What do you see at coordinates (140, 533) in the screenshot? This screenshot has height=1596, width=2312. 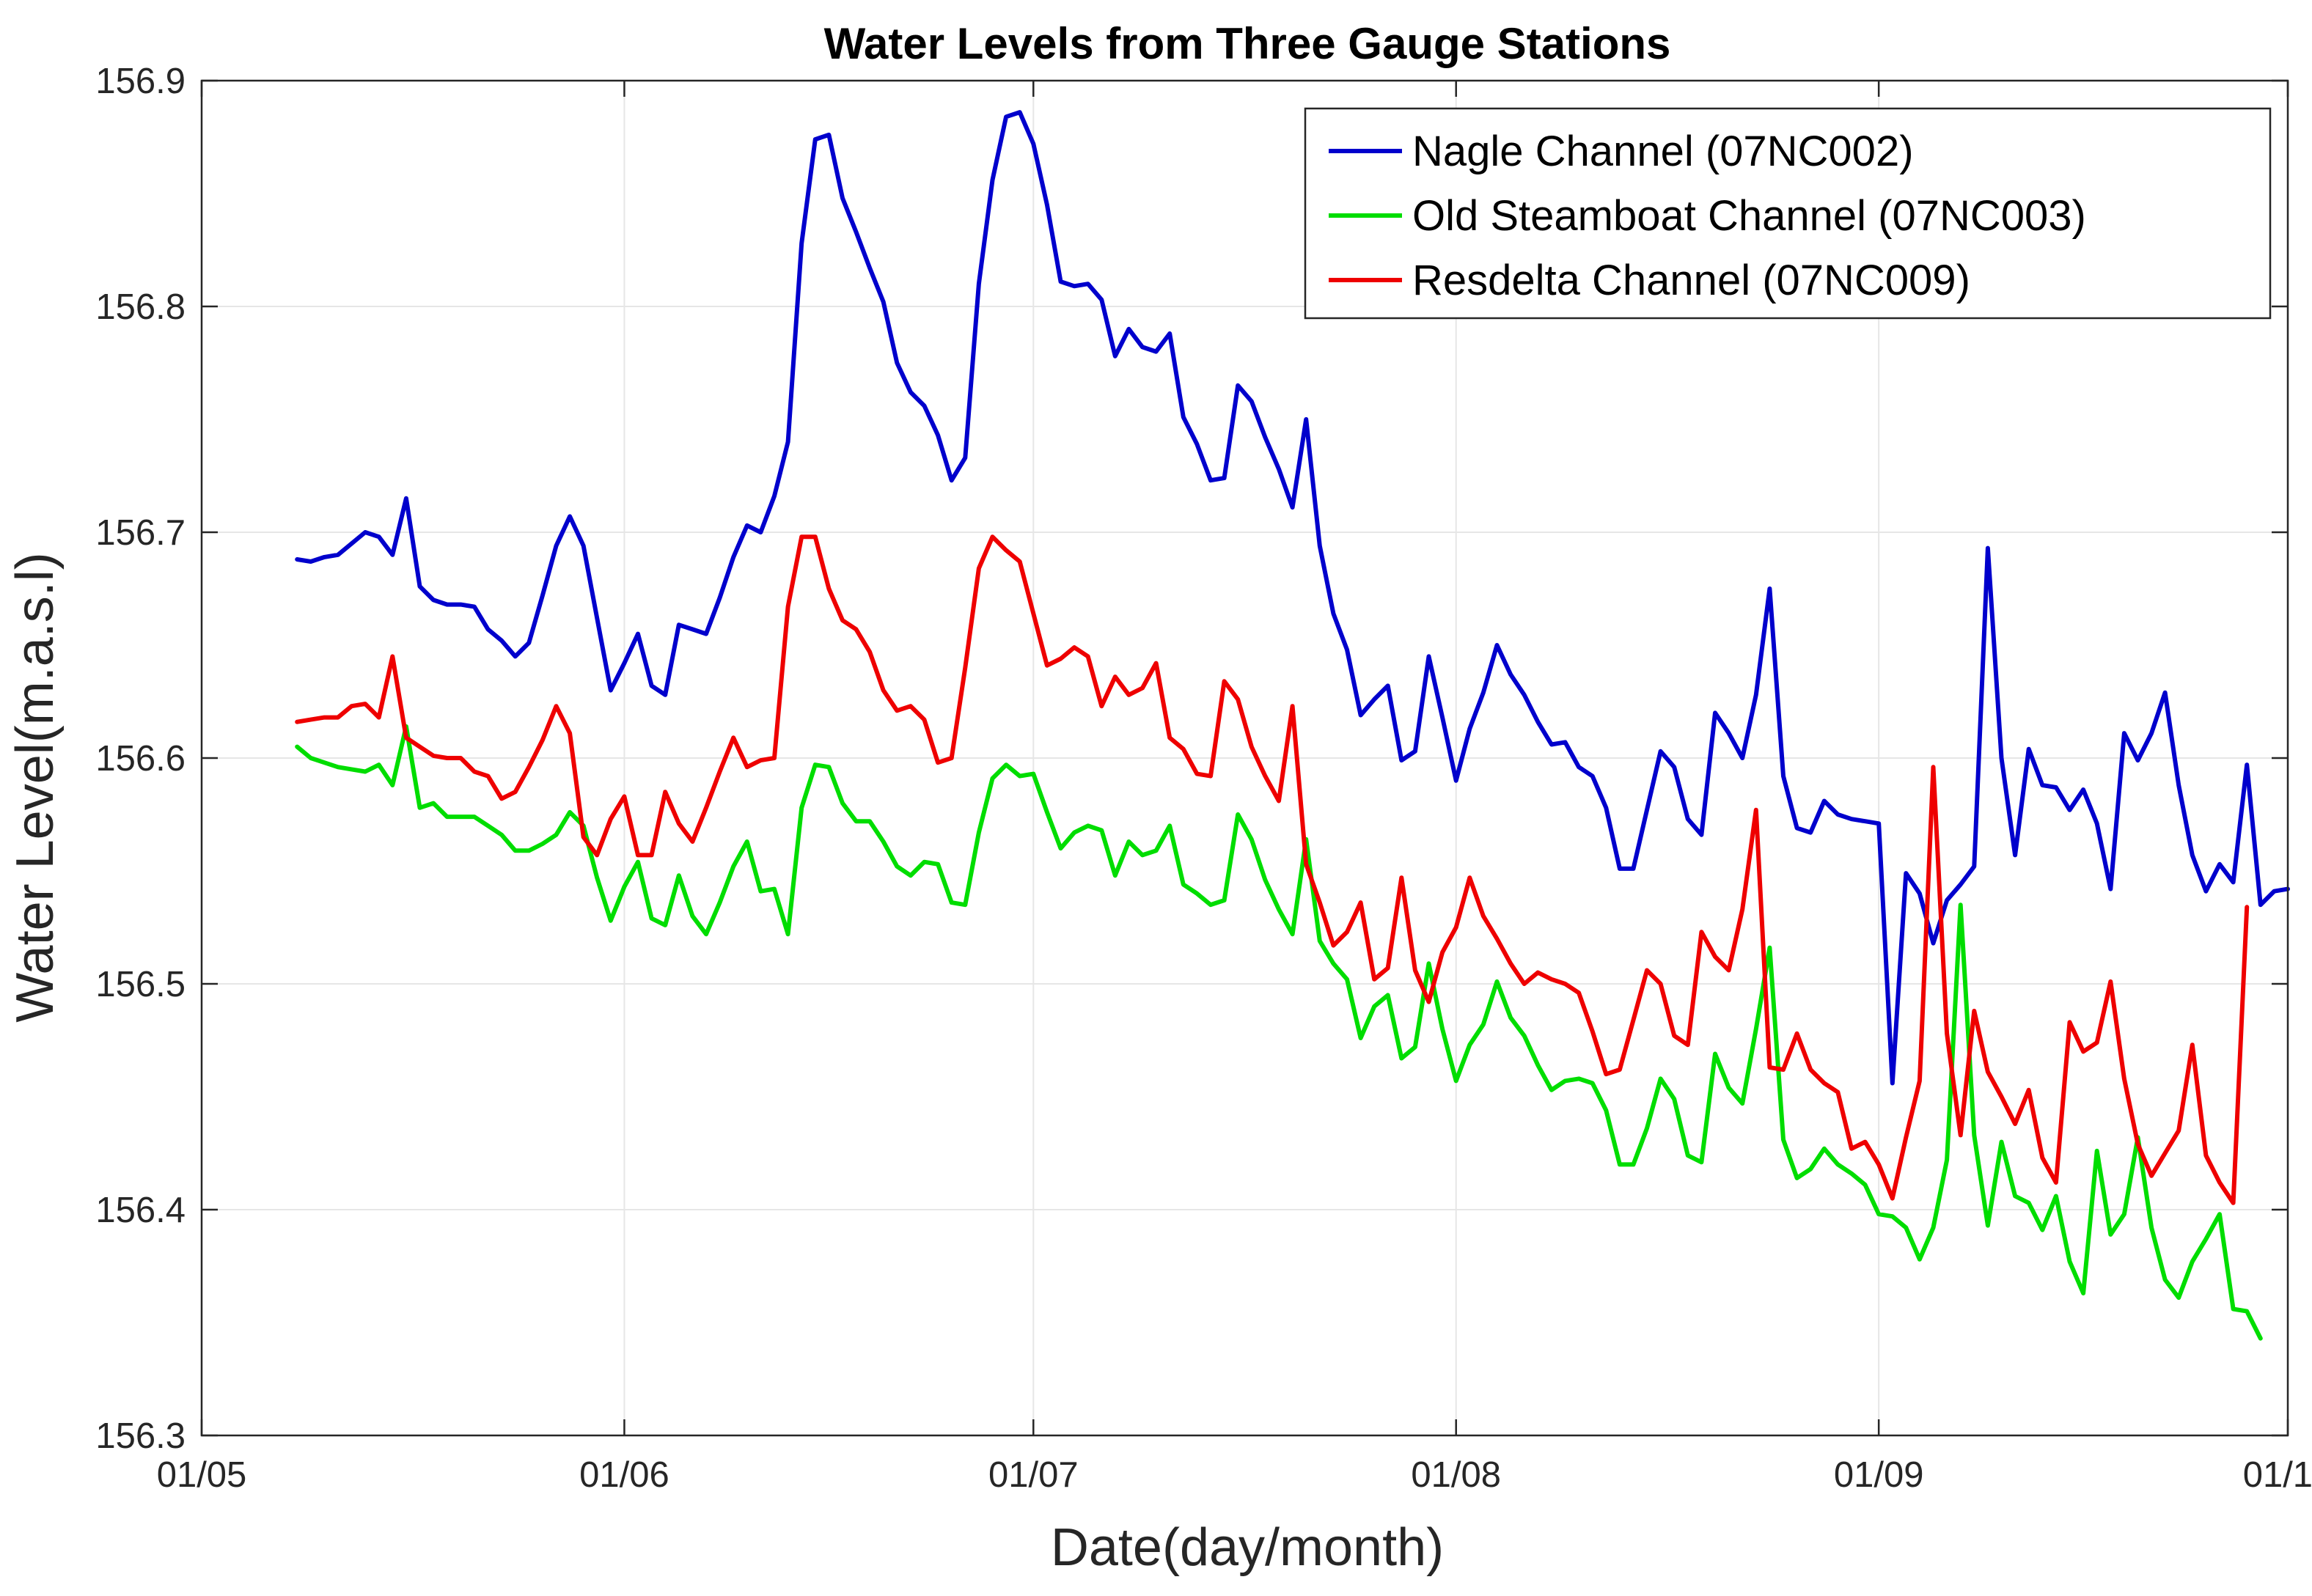 I see `y-tick-label: 156.7` at bounding box center [140, 533].